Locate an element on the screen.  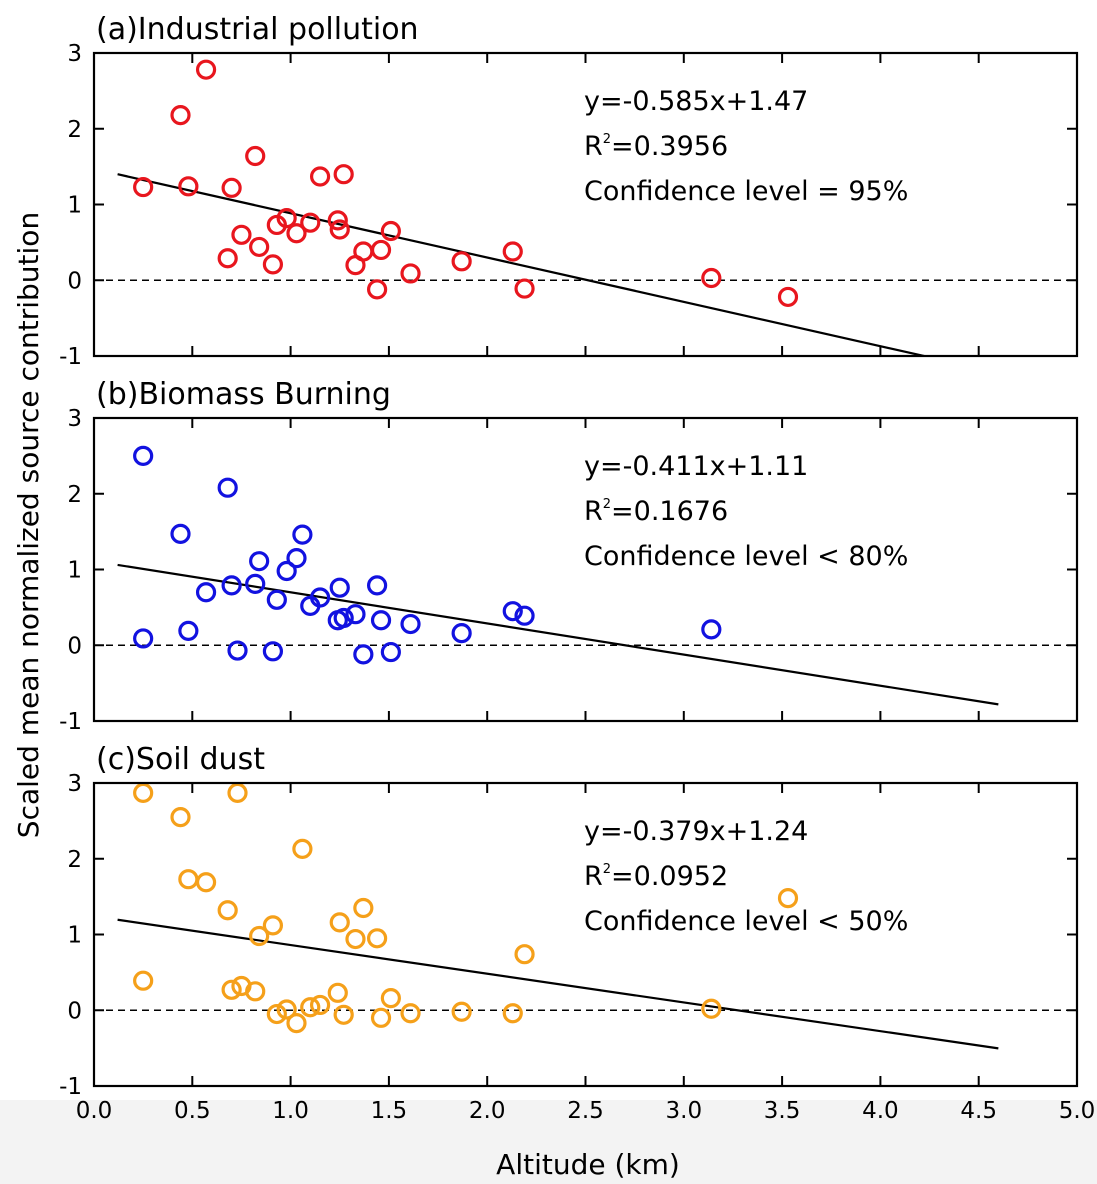
x-tick-label: 3.0 is located at coordinates (684, 1111).